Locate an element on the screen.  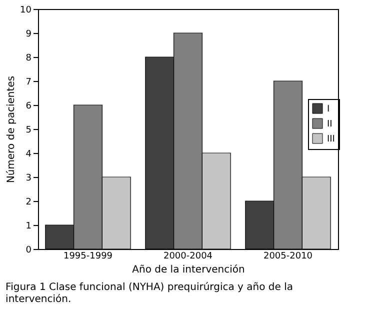
y-tick-label: 9 is located at coordinates (29, 35).